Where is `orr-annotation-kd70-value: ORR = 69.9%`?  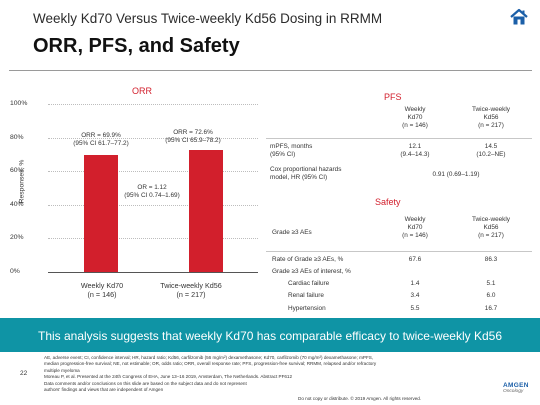 orr-annotation-kd70-value: ORR = 69.9% is located at coordinates (101, 135).